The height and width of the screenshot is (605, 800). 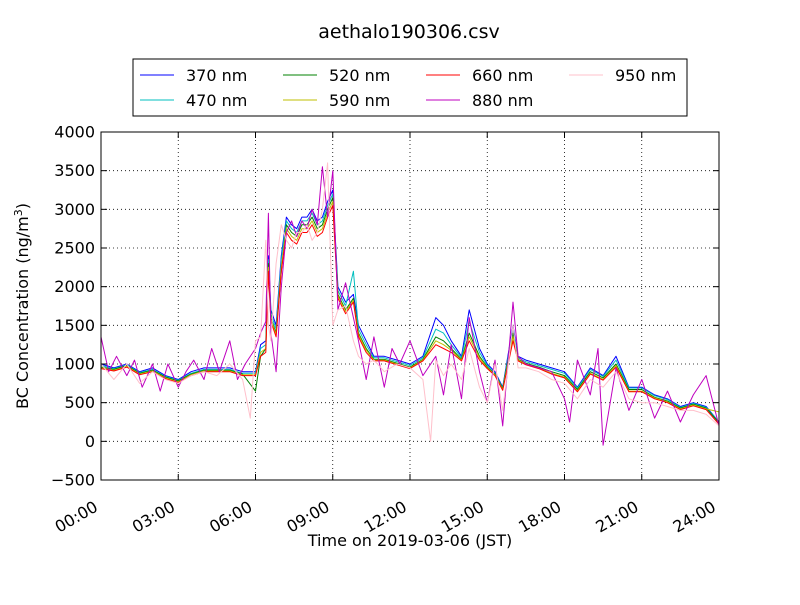 What do you see at coordinates (539, 517) in the screenshot?
I see `x-tick-label: 18:00` at bounding box center [539, 517].